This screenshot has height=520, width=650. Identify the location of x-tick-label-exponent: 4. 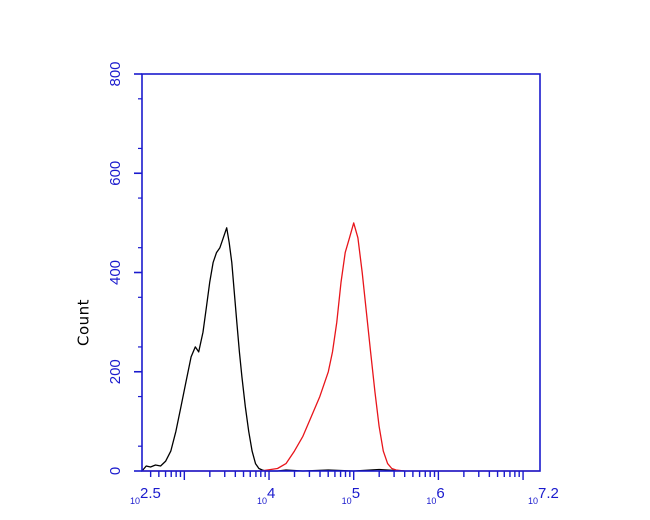
(271, 493).